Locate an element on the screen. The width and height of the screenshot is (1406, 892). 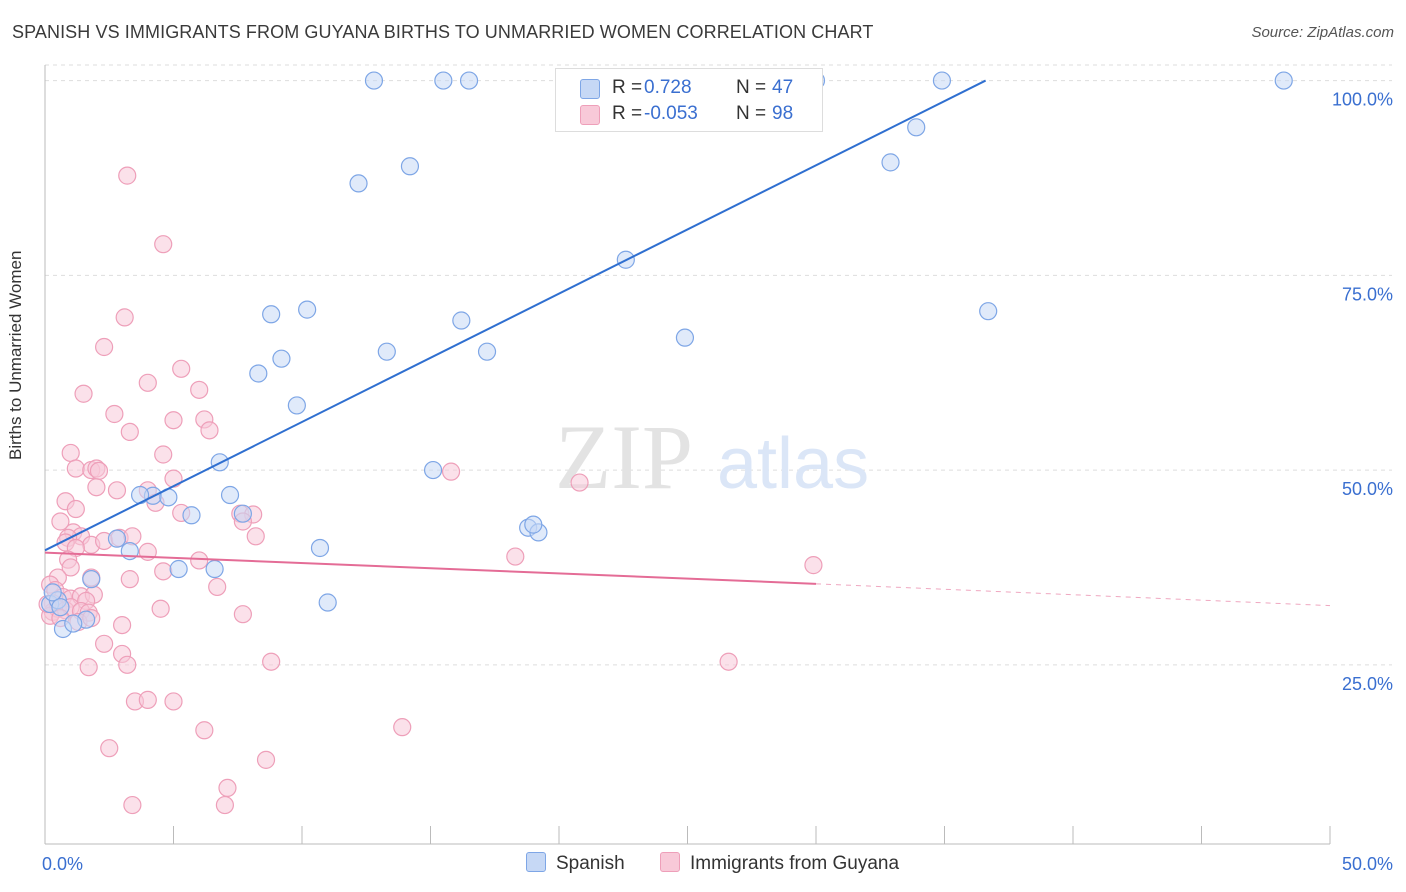
legend-r-value: -0.053 is located at coordinates (671, 113).